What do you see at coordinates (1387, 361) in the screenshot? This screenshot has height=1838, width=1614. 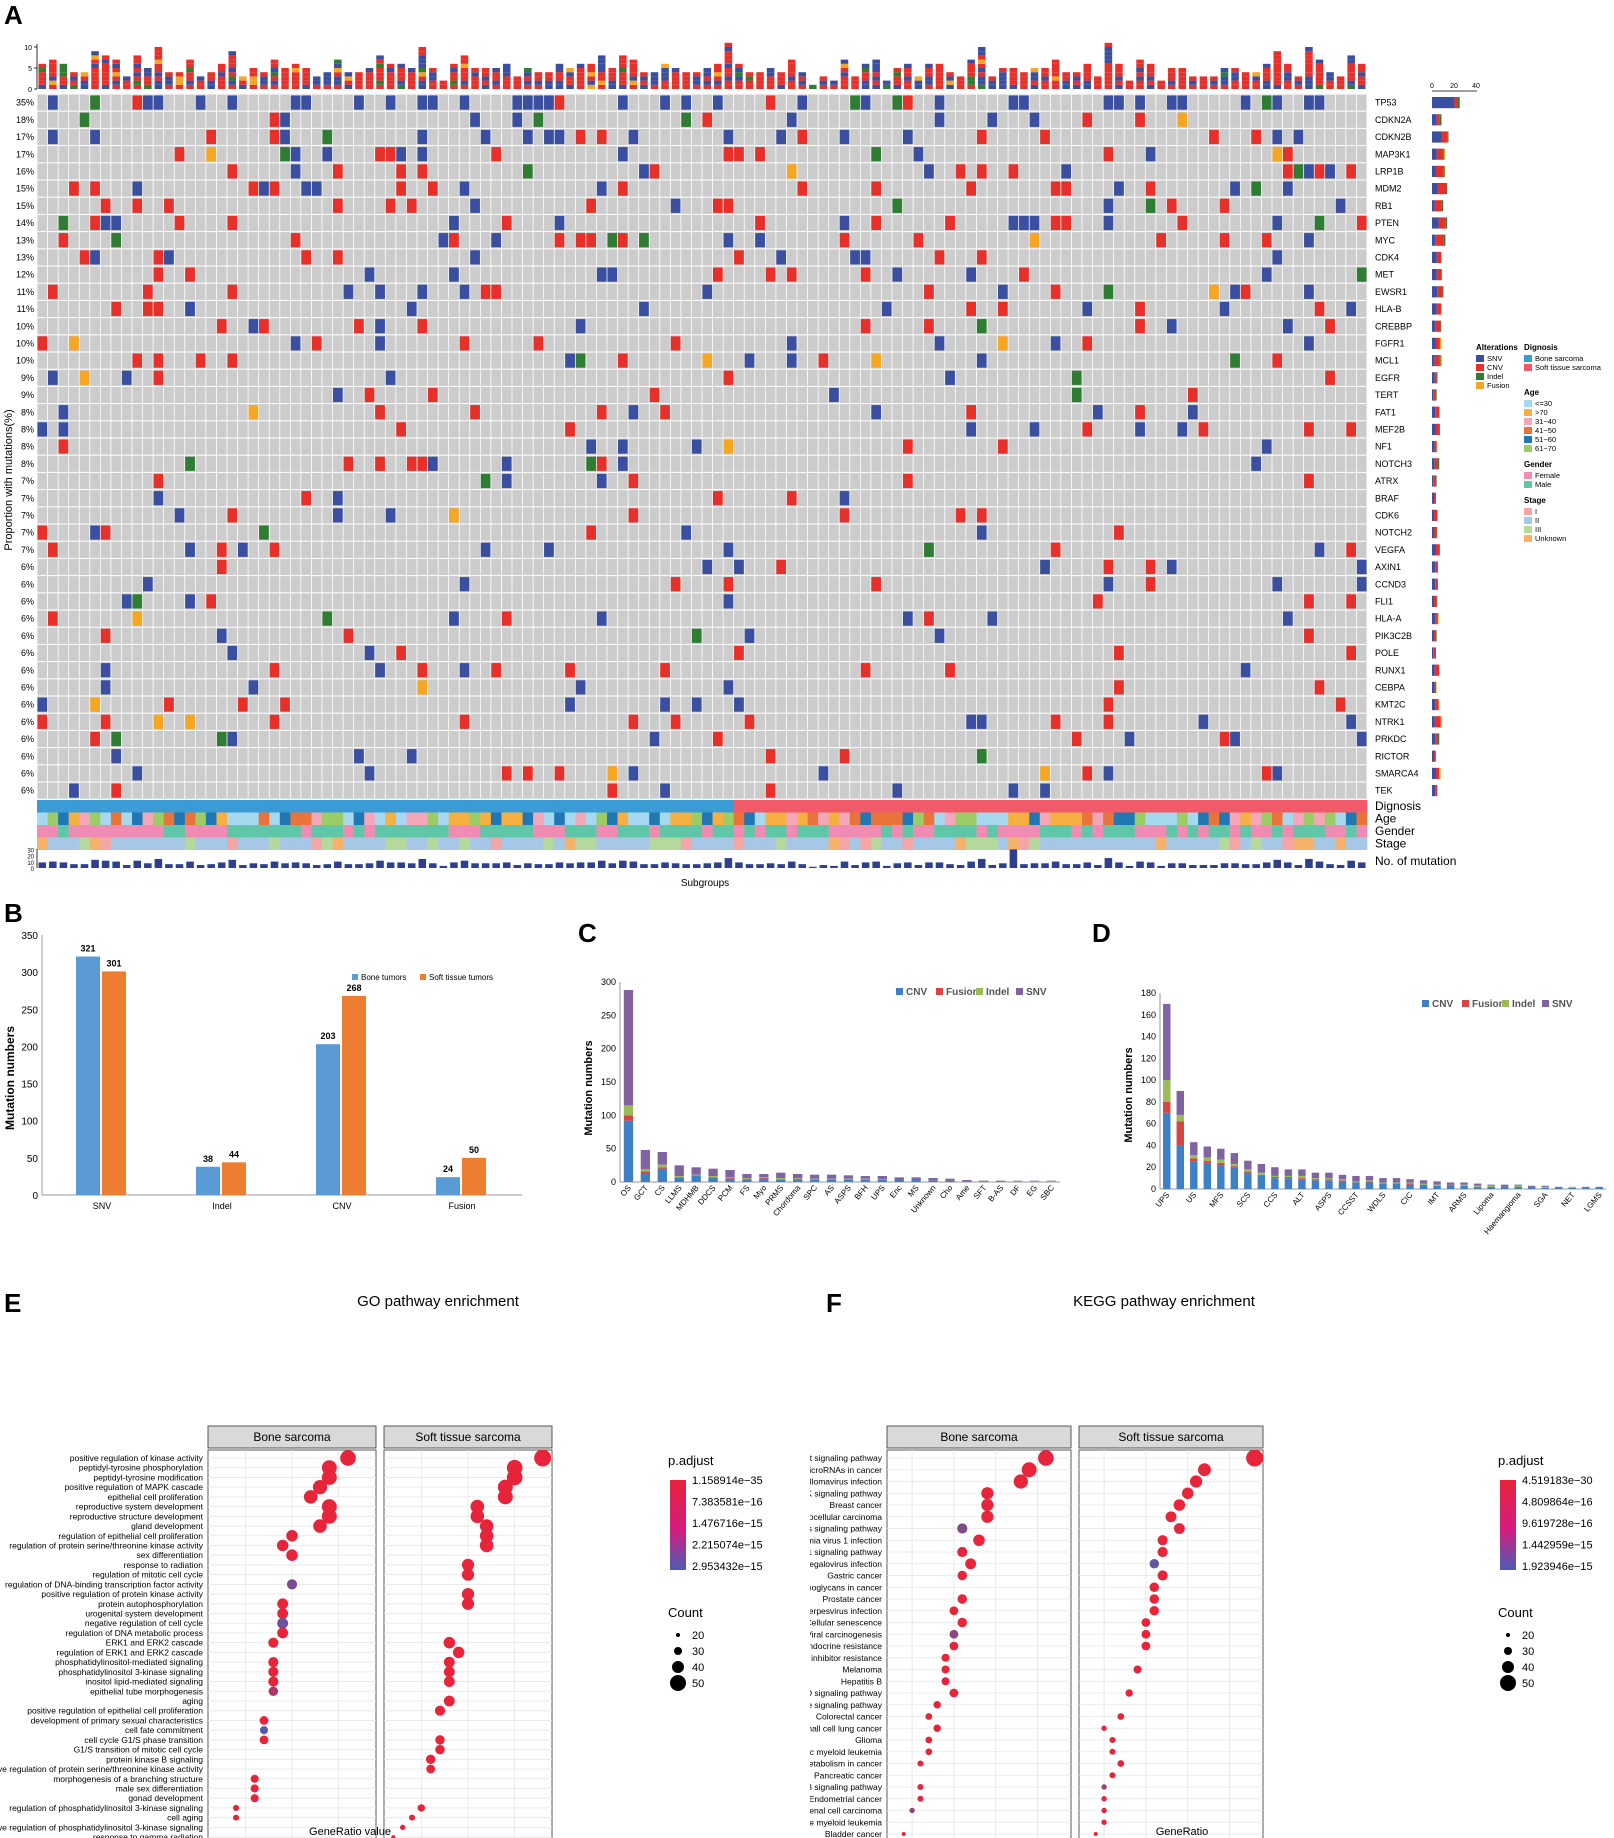 I see `gene-label: MCL1` at bounding box center [1387, 361].